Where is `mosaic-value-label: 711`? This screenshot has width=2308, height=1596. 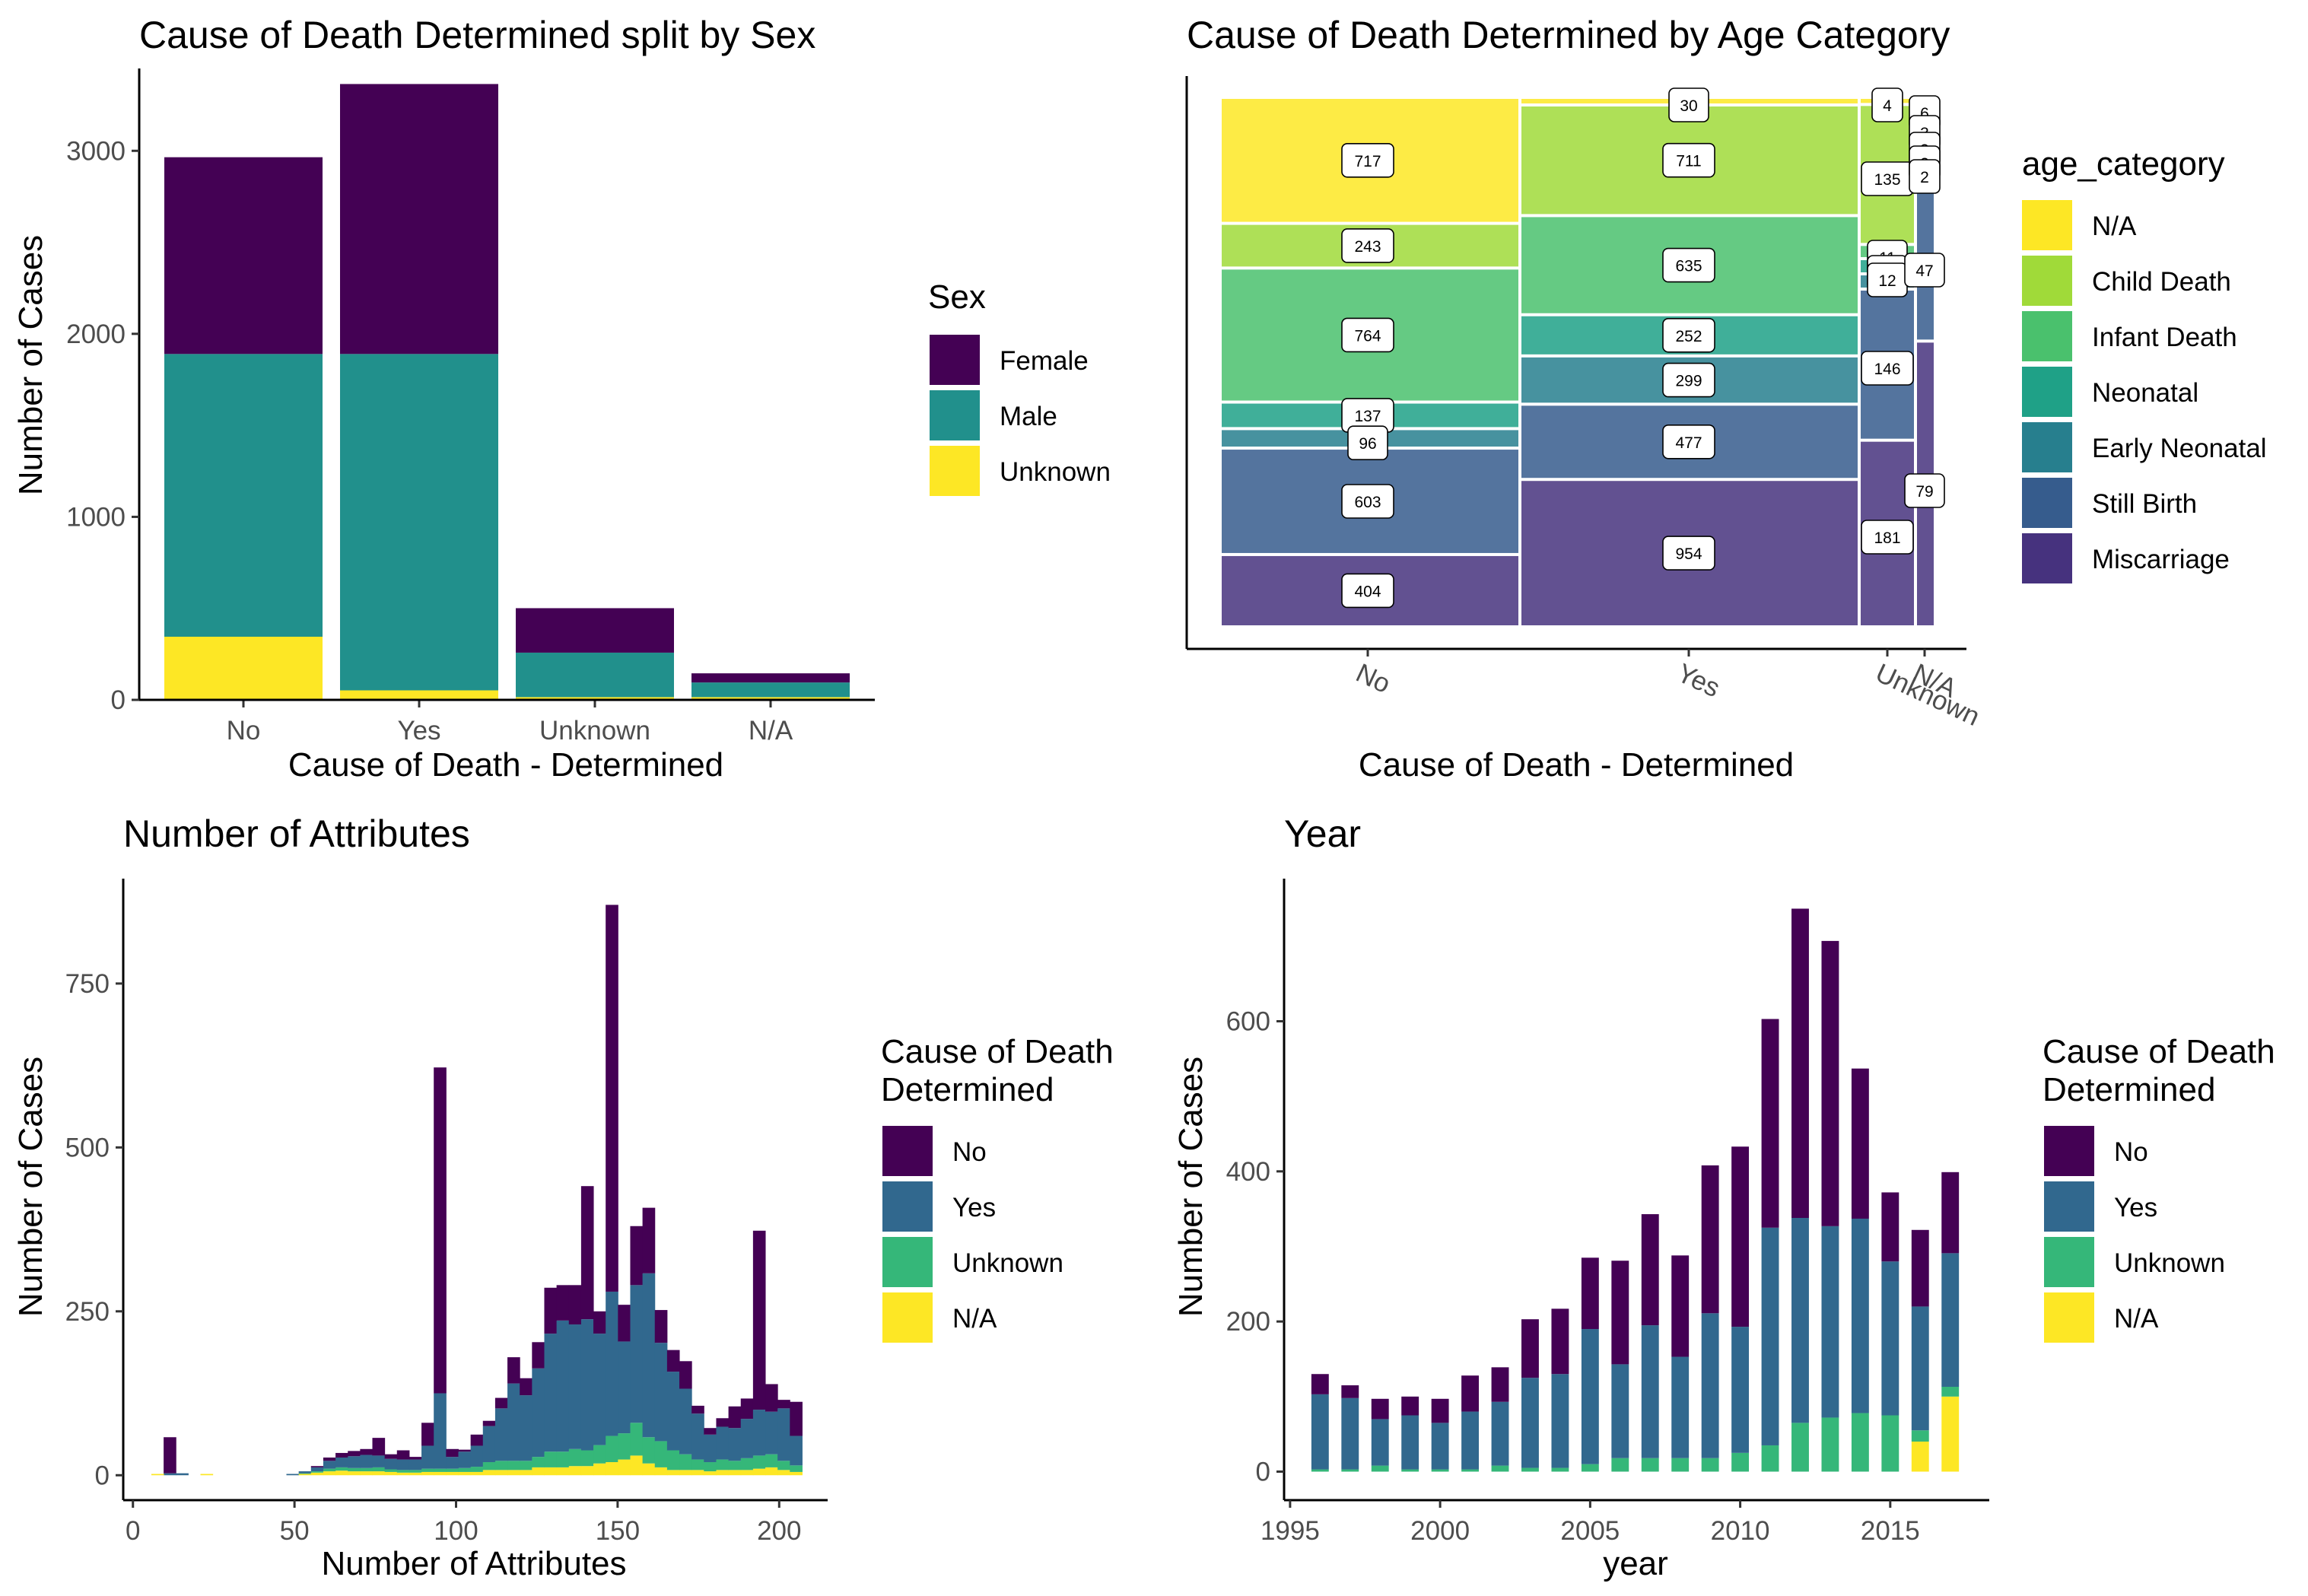
mosaic-value-label: 711 is located at coordinates (1688, 161).